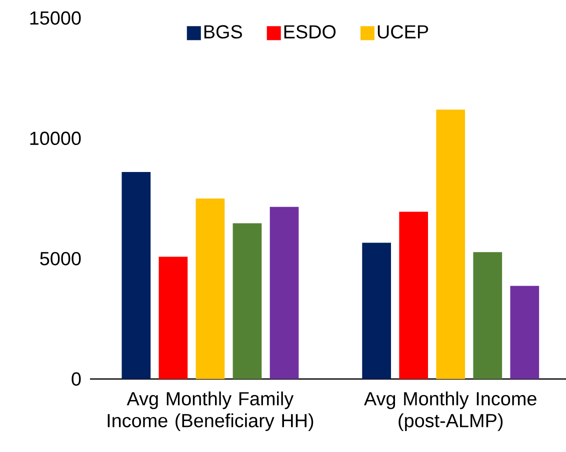 Image resolution: width=566 pixels, height=452 pixels. Describe the element at coordinates (310, 32) in the screenshot. I see `legend-label: ESDO` at that location.